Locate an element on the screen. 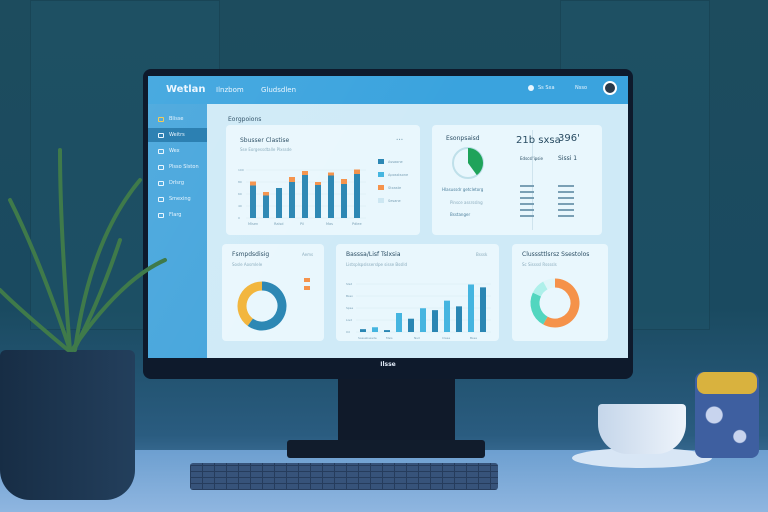 This screenshot has height=512, width=768. y-tick-label: 100 is located at coordinates (241, 170).